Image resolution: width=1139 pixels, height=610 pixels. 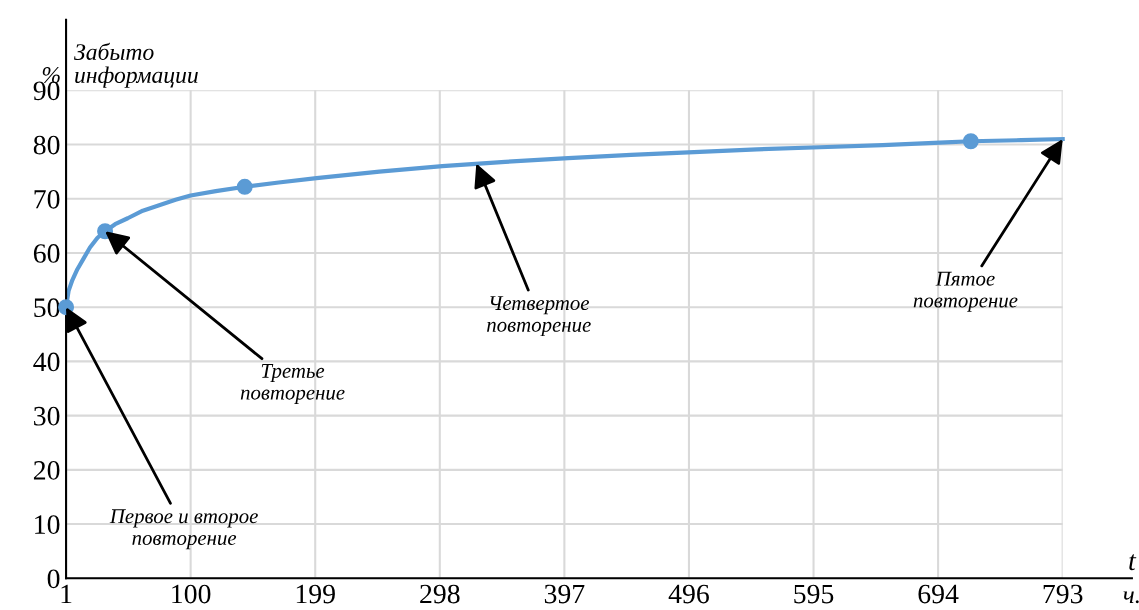 What do you see at coordinates (688, 594) in the screenshot?
I see `x-tick-label: 496` at bounding box center [688, 594].